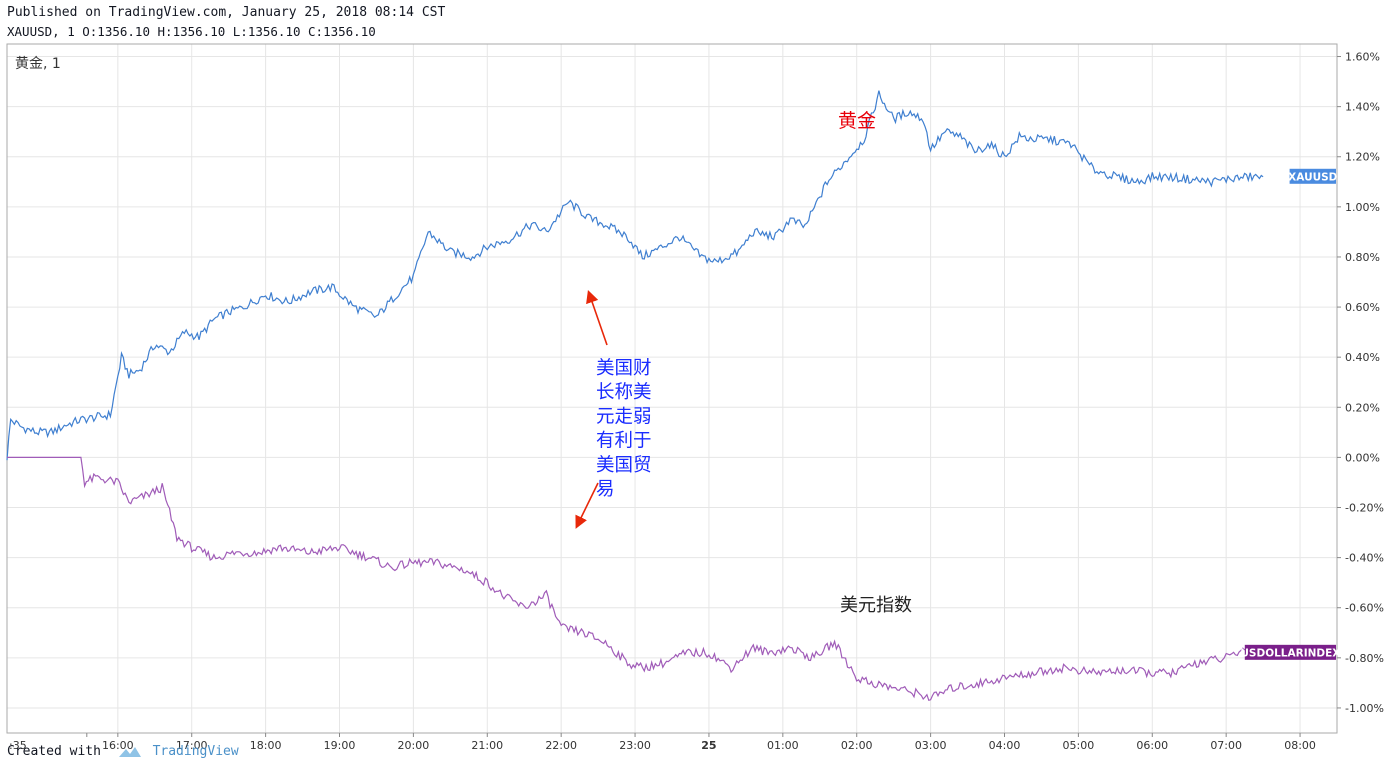 This screenshot has width=1390, height=771. I want to click on x-tick-label: 25, so click(708, 745).